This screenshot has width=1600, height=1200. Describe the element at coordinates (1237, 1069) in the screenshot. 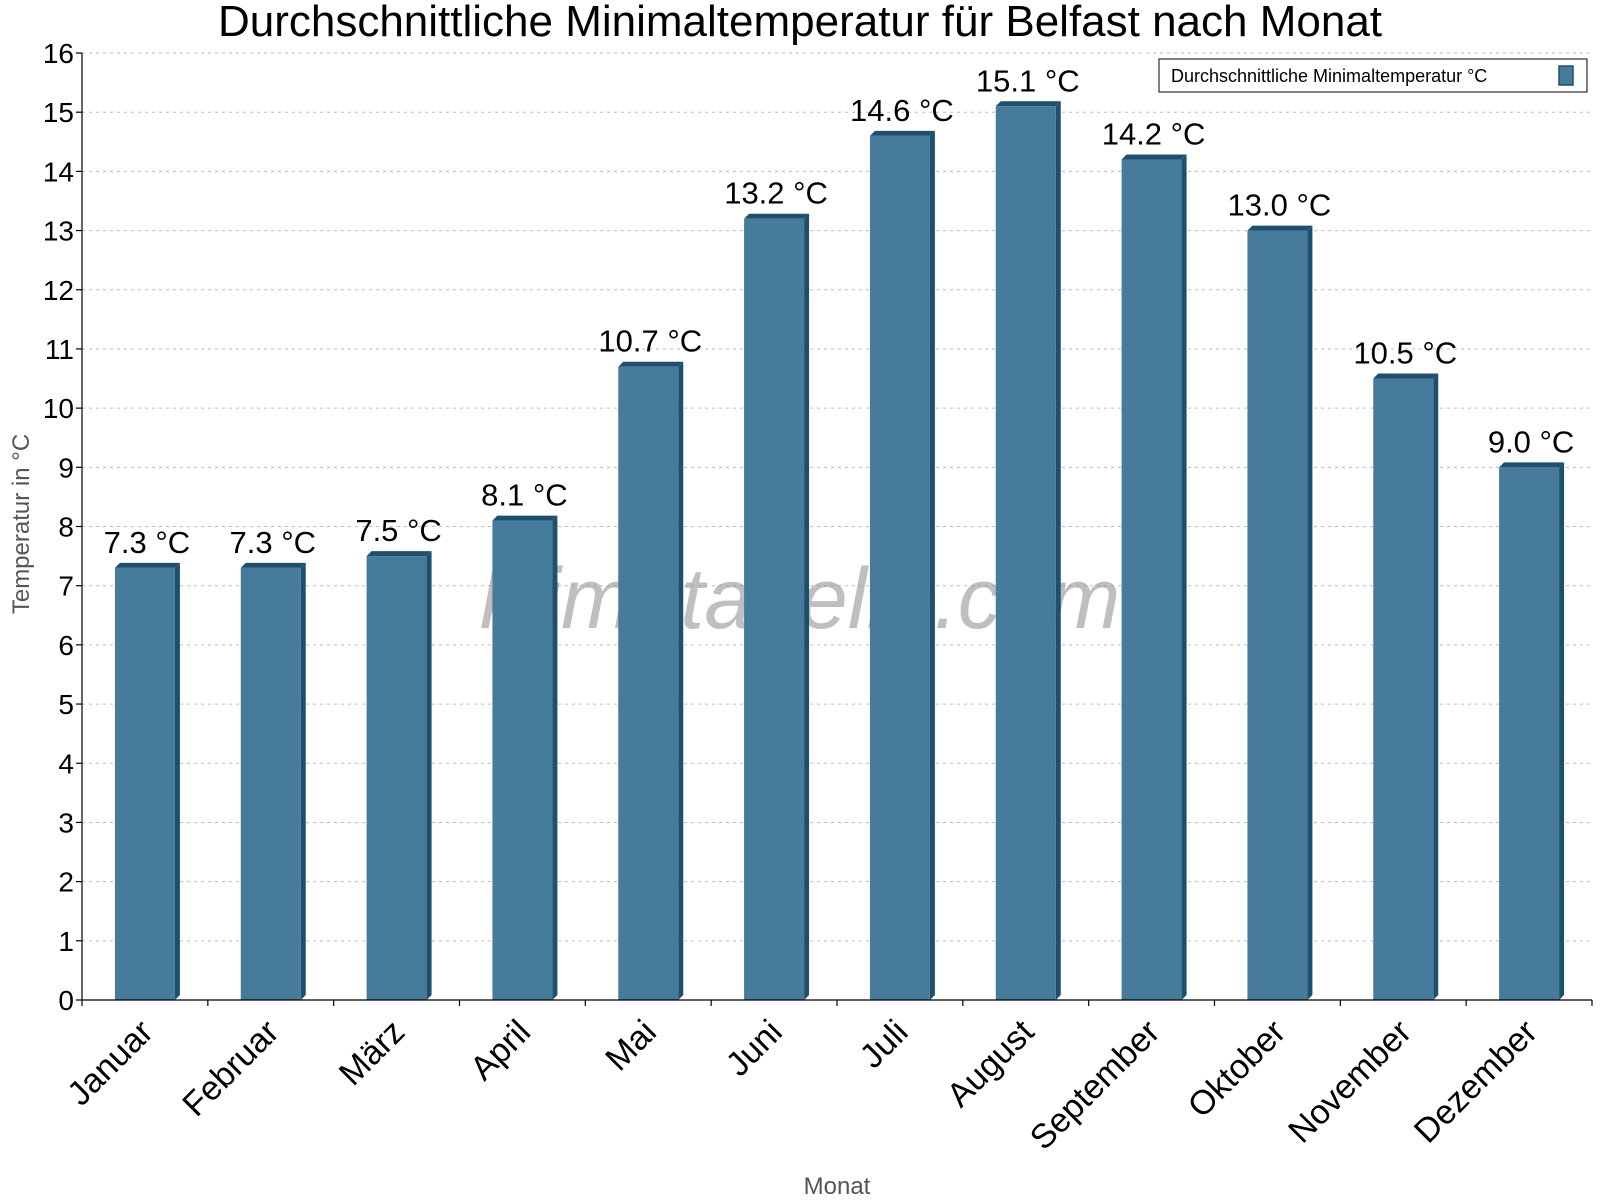

I see `x-tick-label: Oktober` at that location.